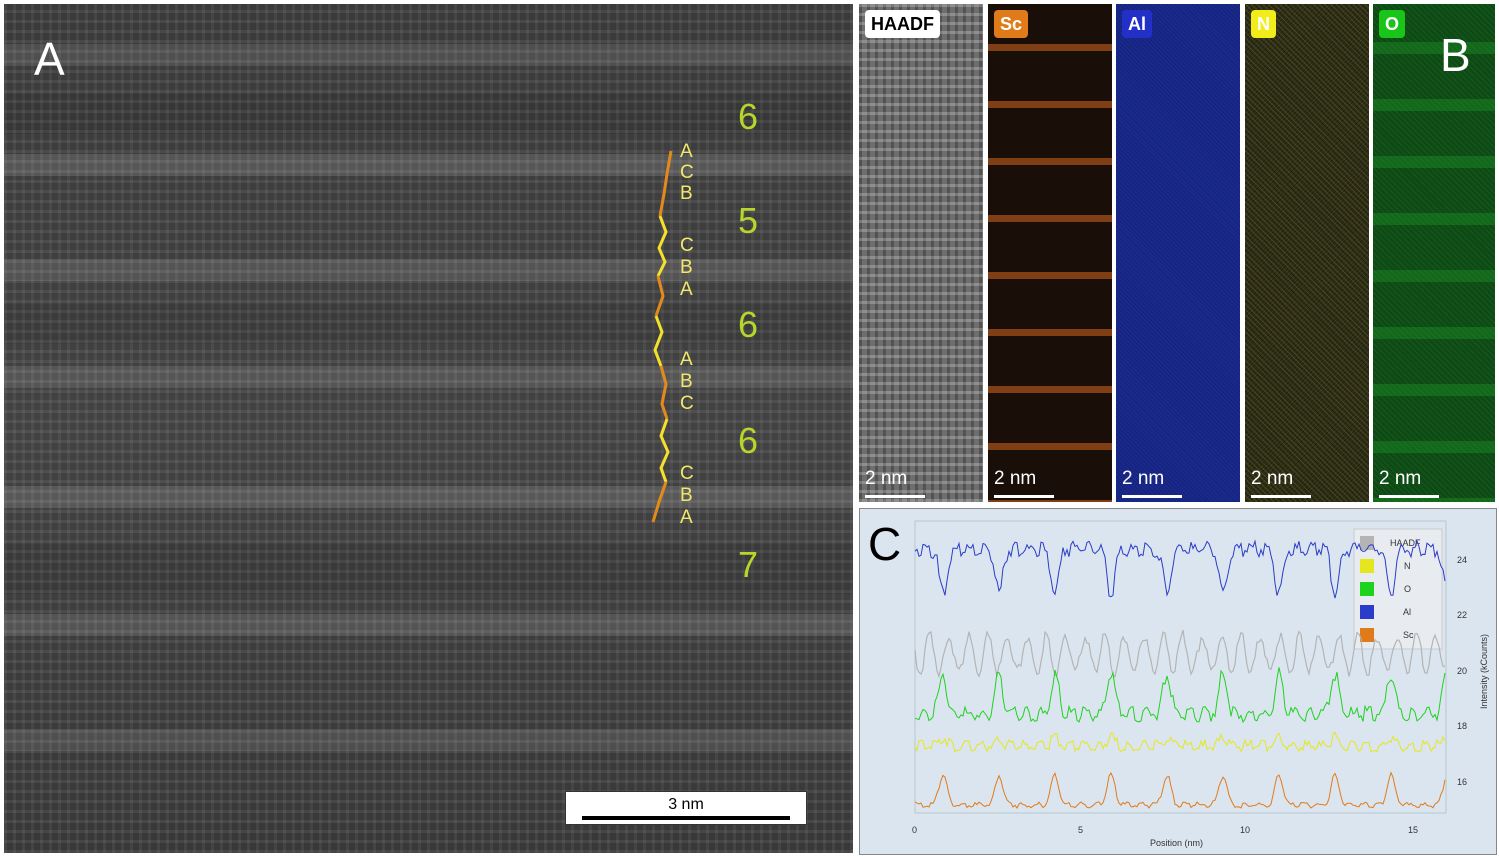 This screenshot has width=1499, height=857. Describe the element at coordinates (1307, 253) in the screenshot. I see `n-map: N 2 nm` at that location.